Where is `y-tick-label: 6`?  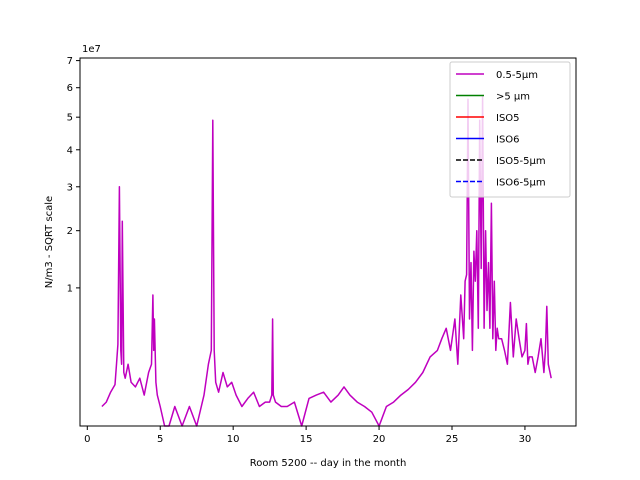
y-tick-label: 6 is located at coordinates (70, 88).